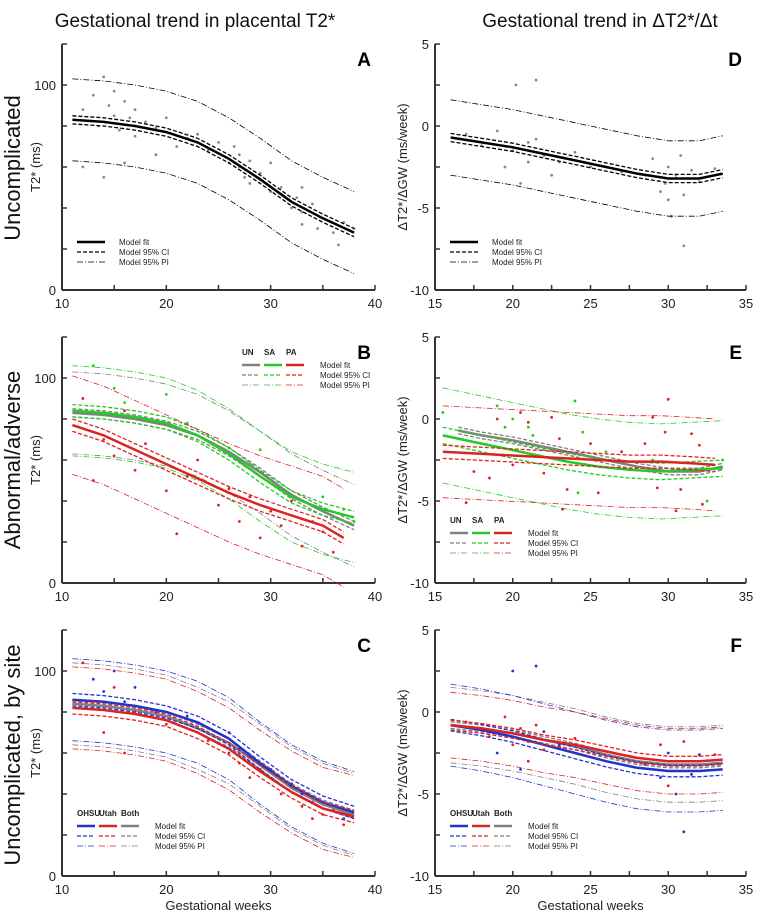 The height and width of the screenshot is (921, 760). What do you see at coordinates (130, 813) in the screenshot?
I see `legend-header: Both` at bounding box center [130, 813].